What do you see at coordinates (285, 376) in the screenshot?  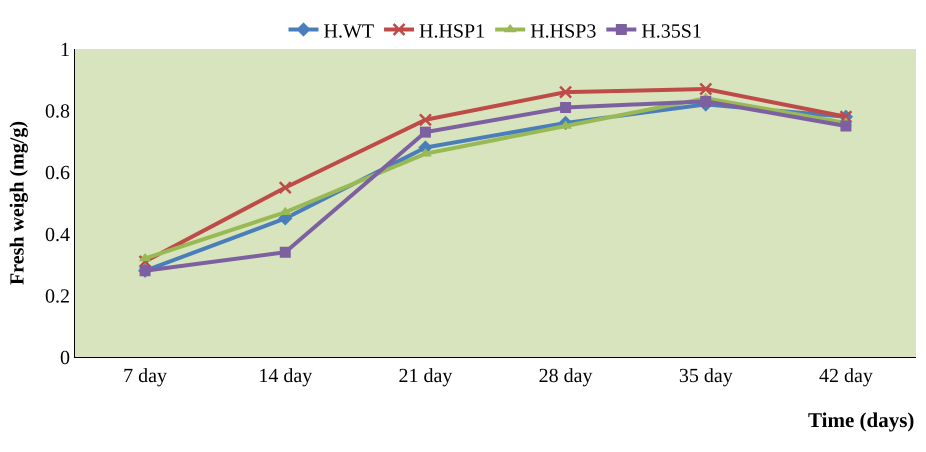 I see `x-tick-label: 14 day` at bounding box center [285, 376].